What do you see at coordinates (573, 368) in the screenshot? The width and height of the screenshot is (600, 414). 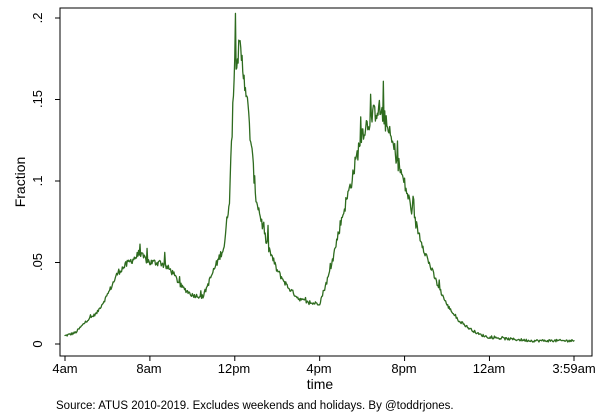 I see `x-tick-label: 3:59am` at bounding box center [573, 368].